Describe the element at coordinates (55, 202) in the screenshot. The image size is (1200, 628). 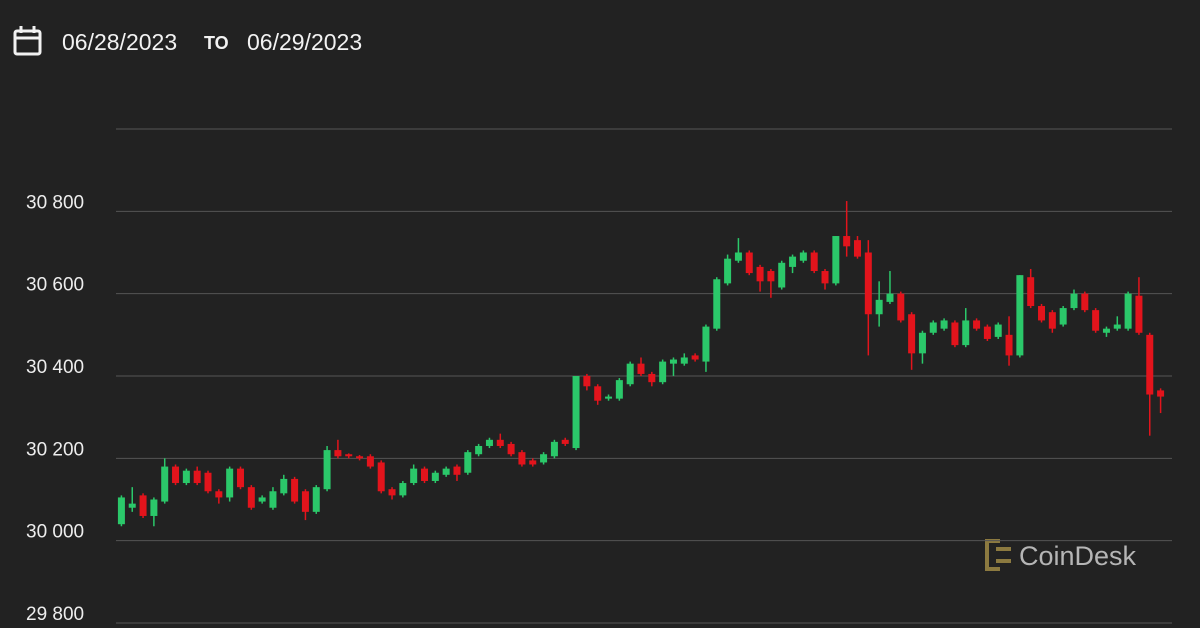
I see `y-tick-label: 30 800` at that location.